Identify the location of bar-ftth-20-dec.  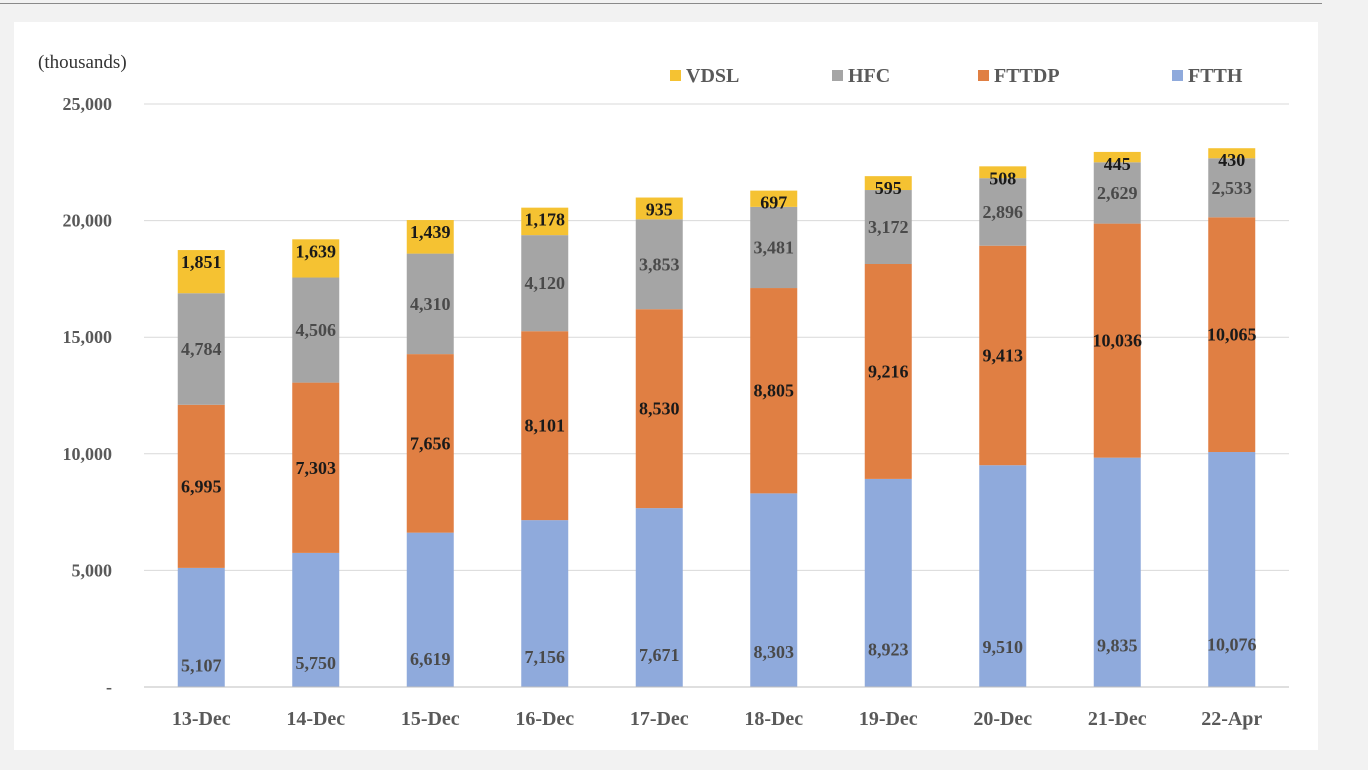
(1003, 576).